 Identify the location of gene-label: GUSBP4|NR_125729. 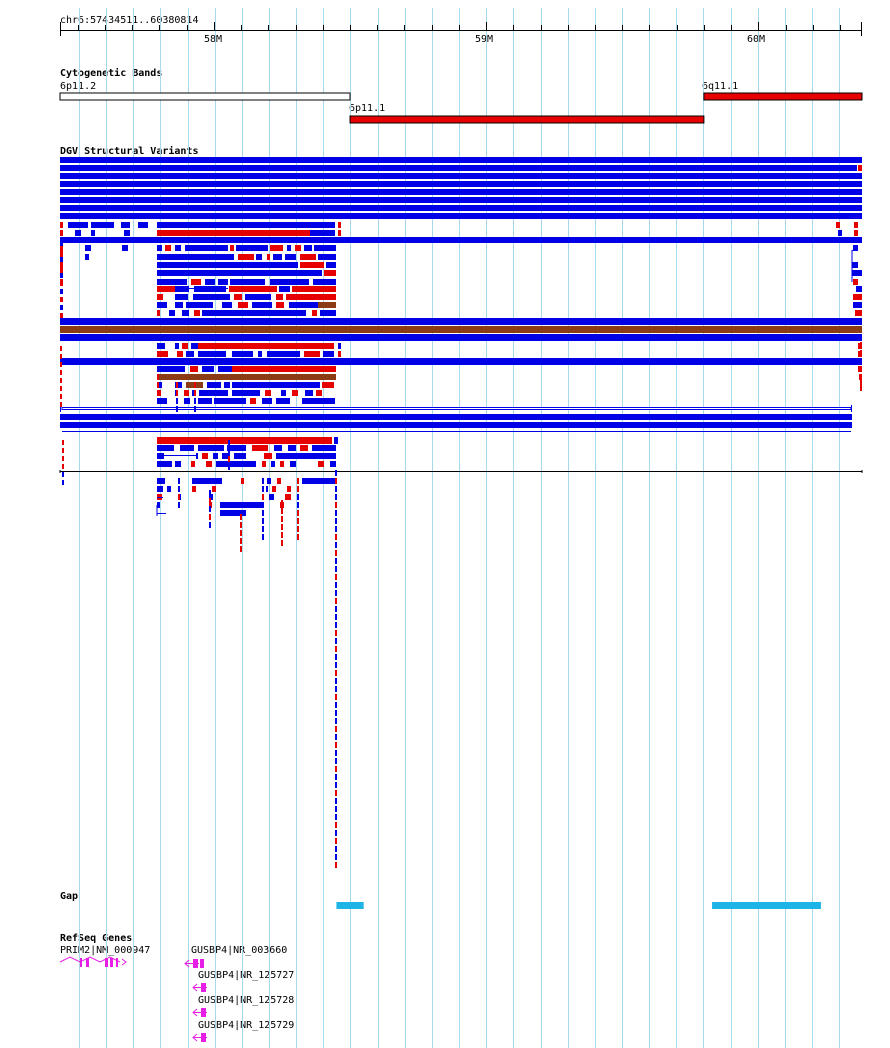
(246, 1025).